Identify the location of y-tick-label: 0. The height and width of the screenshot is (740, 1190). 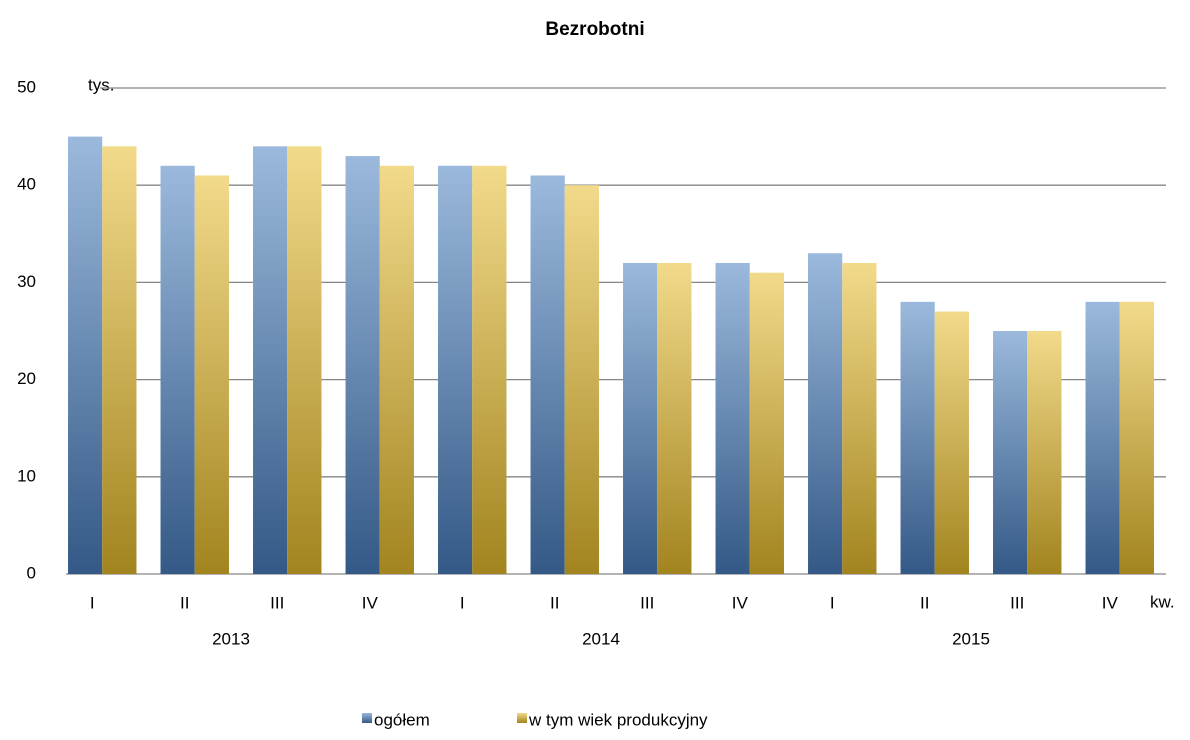
(31, 572).